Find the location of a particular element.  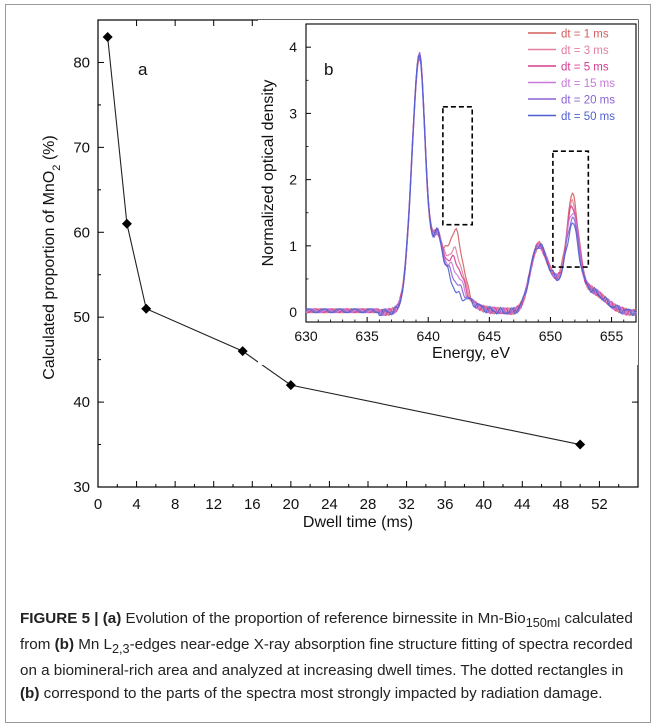

panel-b-legend-label: dt = 5 ms is located at coordinates (585, 68).